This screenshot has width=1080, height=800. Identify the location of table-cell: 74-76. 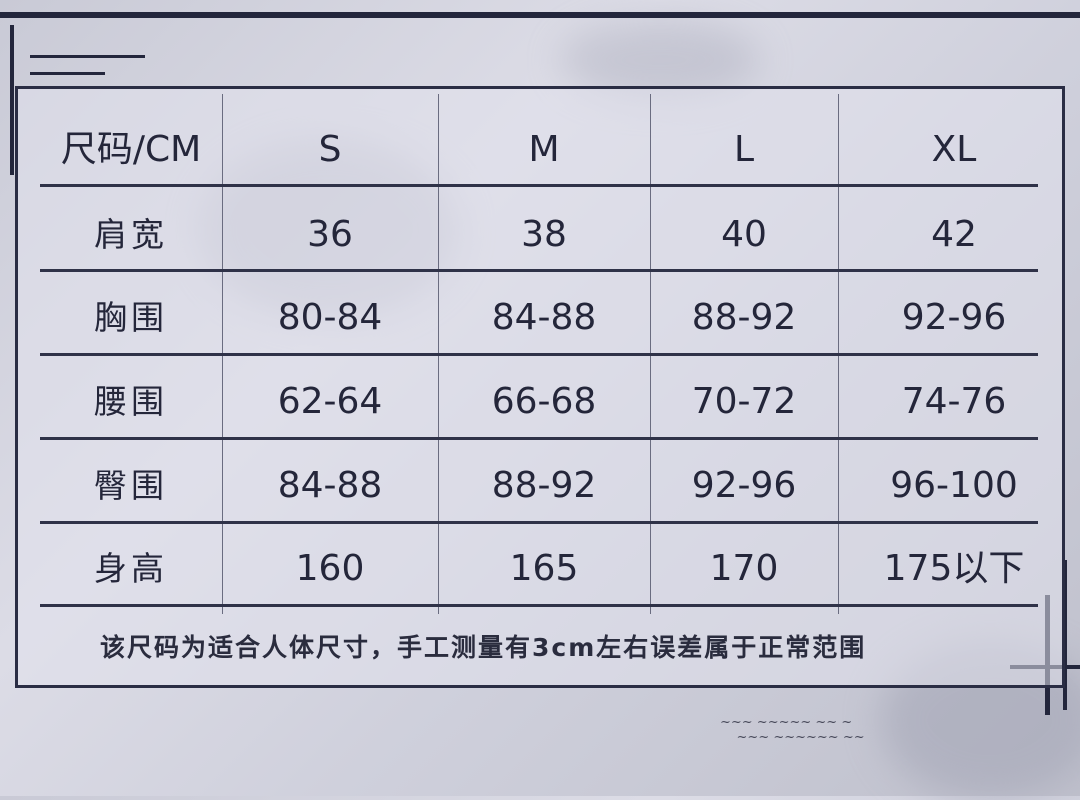
(954, 401).